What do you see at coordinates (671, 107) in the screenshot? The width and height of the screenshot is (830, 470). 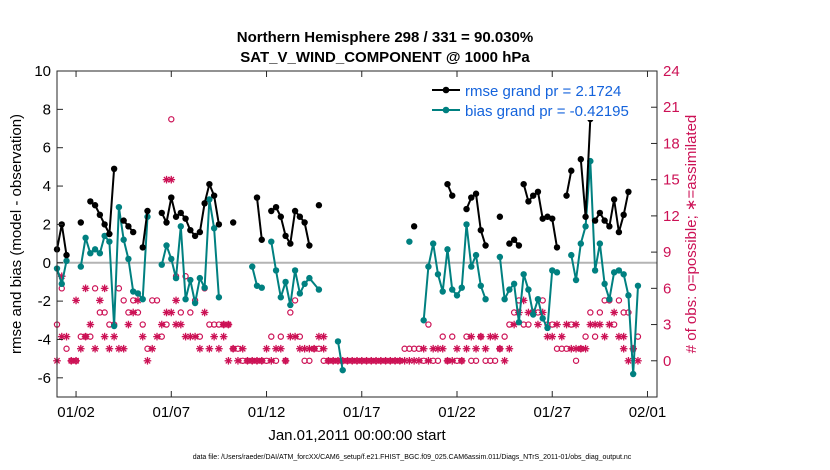 I see `right-tick-label: 21` at bounding box center [671, 107].